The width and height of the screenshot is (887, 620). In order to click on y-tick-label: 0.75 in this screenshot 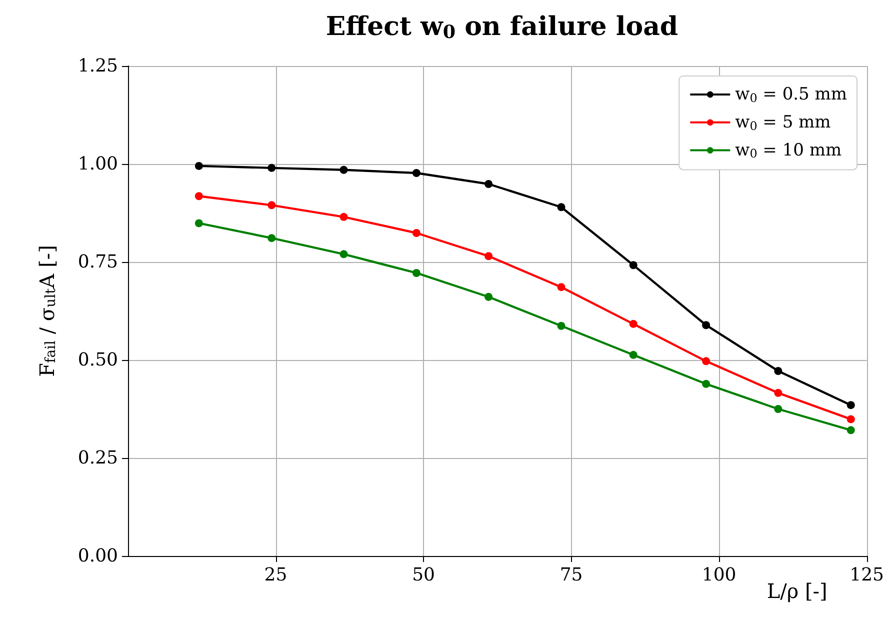, I will do `click(98, 262)`.